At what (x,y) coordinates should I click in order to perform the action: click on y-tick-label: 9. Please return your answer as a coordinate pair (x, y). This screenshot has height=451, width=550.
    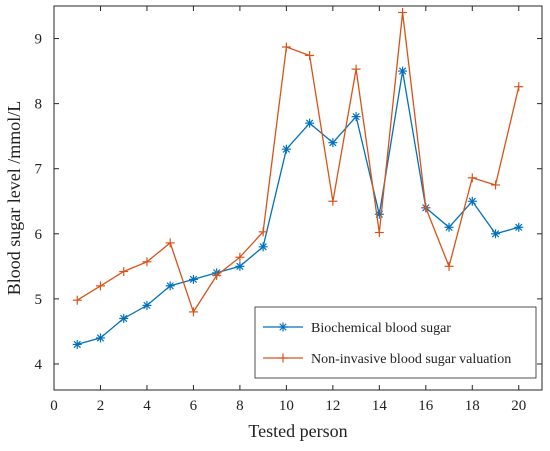
    Looking at the image, I should click on (39, 40).